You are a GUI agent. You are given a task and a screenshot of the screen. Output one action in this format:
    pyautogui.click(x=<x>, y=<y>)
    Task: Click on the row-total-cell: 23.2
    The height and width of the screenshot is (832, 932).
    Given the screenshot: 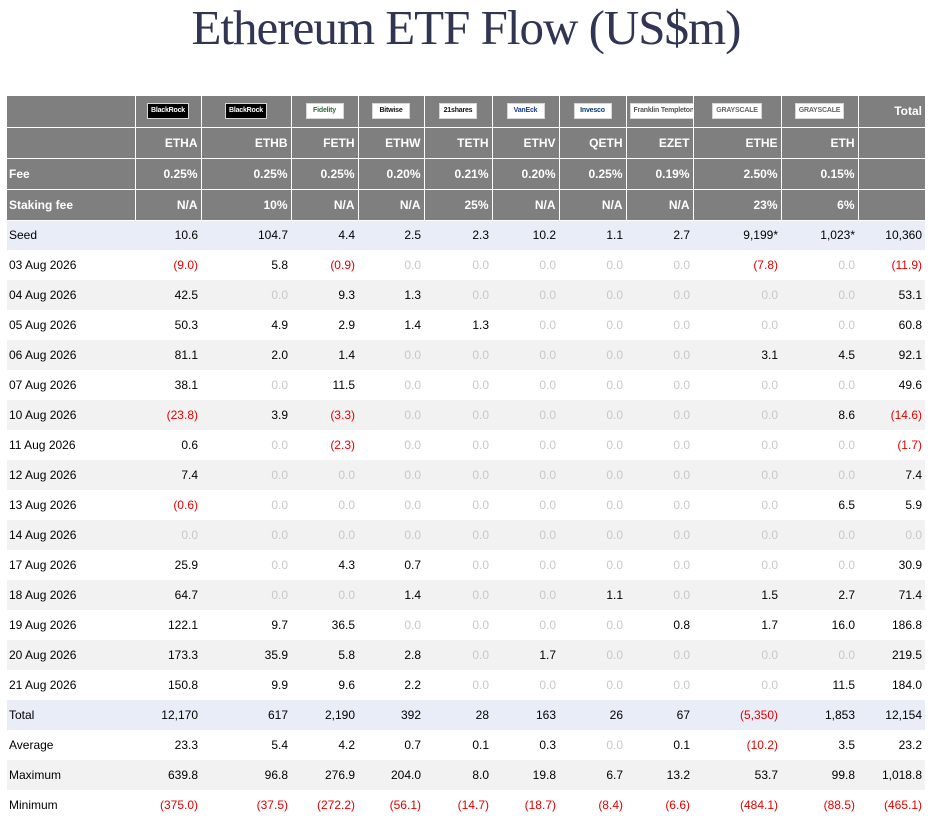 What is the action you would take?
    pyautogui.click(x=910, y=745)
    